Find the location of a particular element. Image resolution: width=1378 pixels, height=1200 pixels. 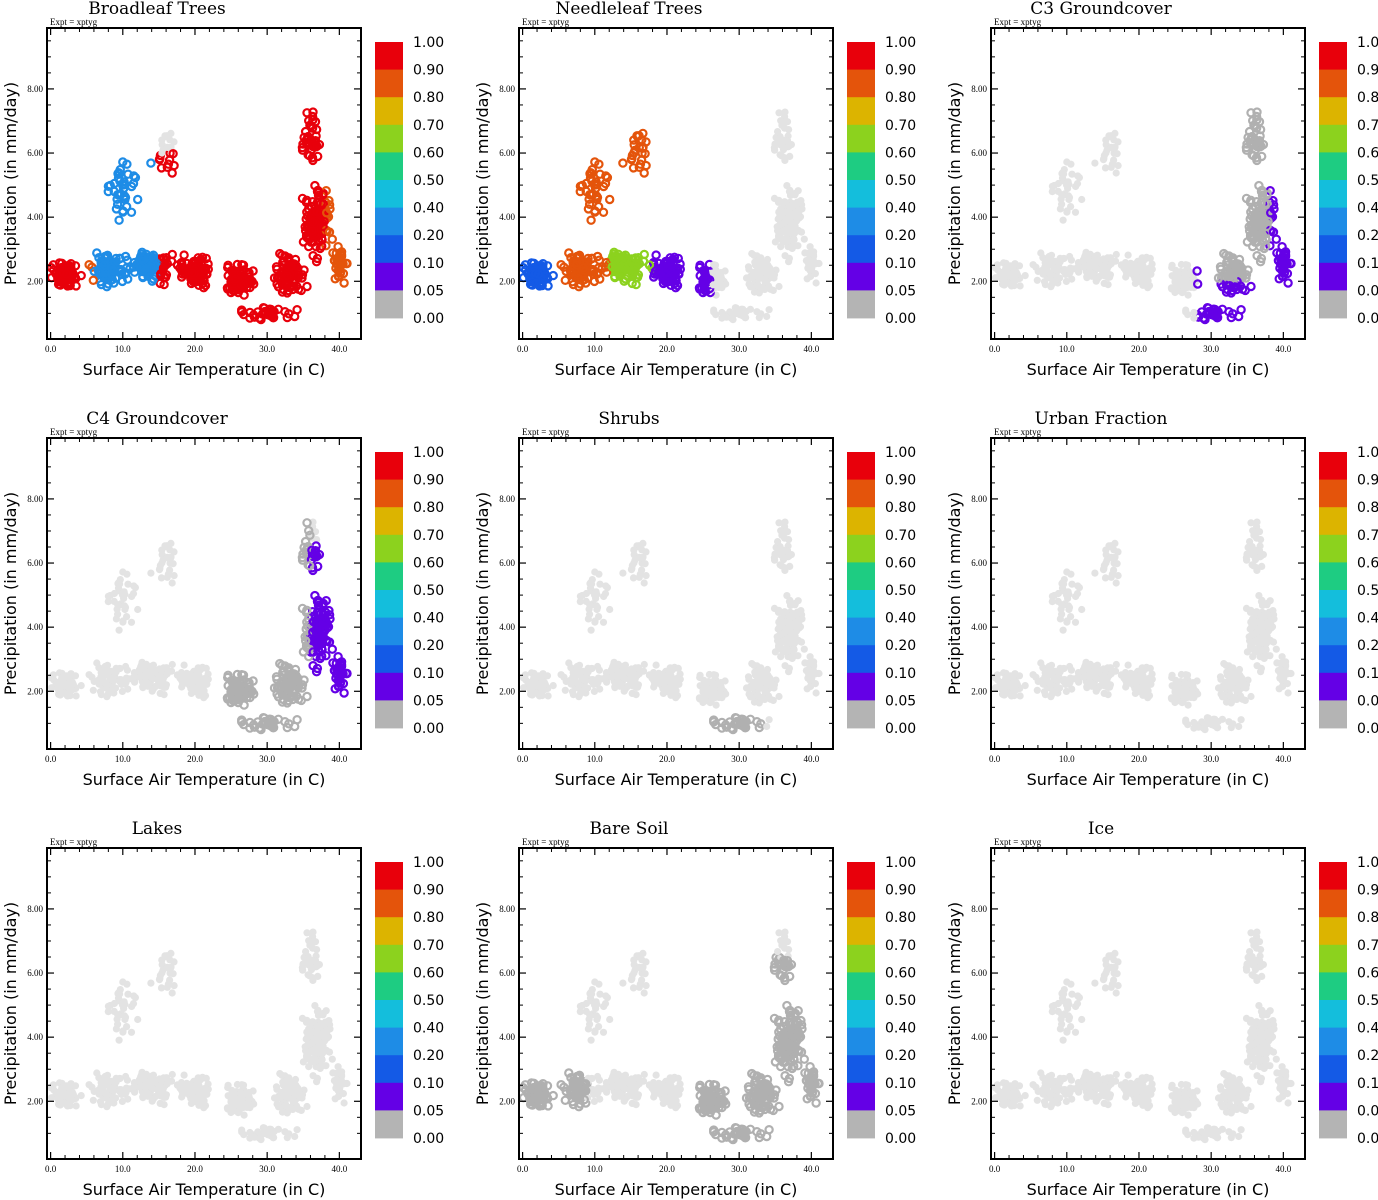

colorbar-label: 0.50 is located at coordinates (428, 591).